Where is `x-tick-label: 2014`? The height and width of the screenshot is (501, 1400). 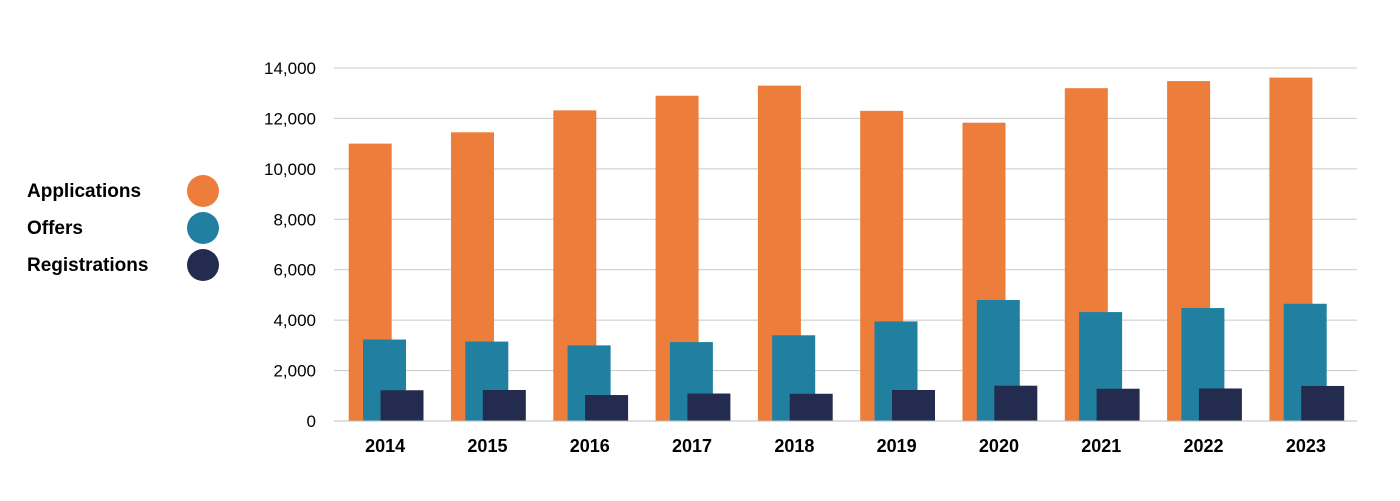 x-tick-label: 2014 is located at coordinates (385, 446).